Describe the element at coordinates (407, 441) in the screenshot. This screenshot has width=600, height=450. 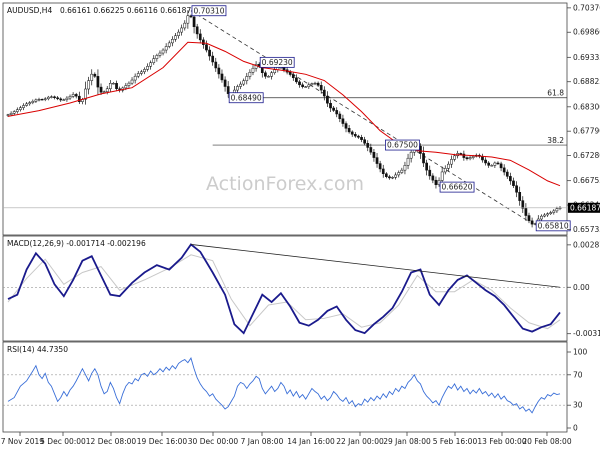
I see `time-tick-label: 29 Jan 08:00` at that location.